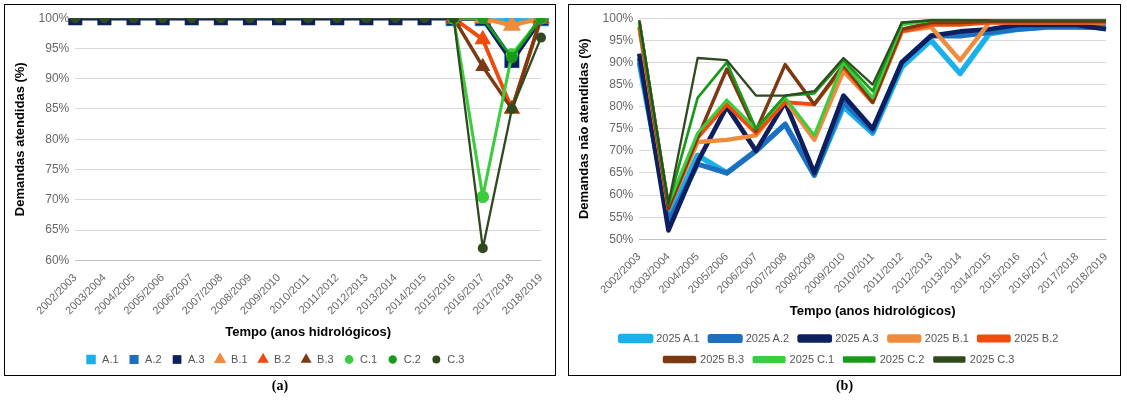 Image resolution: width=1127 pixels, height=412 pixels. I want to click on legend-label: 2025 A.1, so click(678, 337).